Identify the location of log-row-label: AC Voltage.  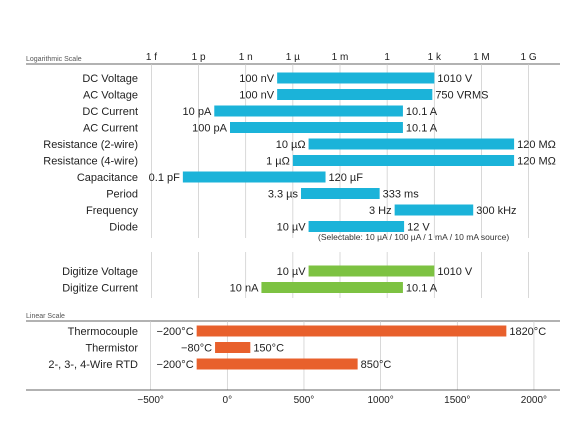
(110, 96).